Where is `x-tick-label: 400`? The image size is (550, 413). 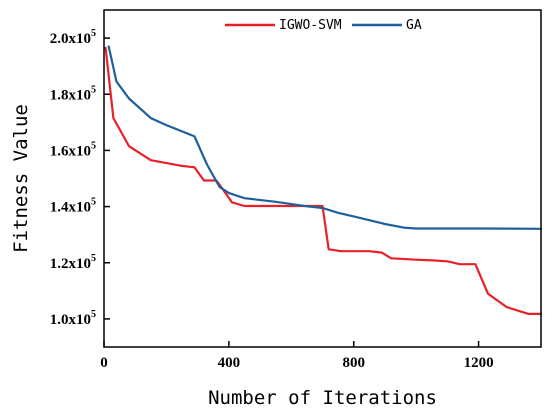
x-tick-label: 400 is located at coordinates (229, 363).